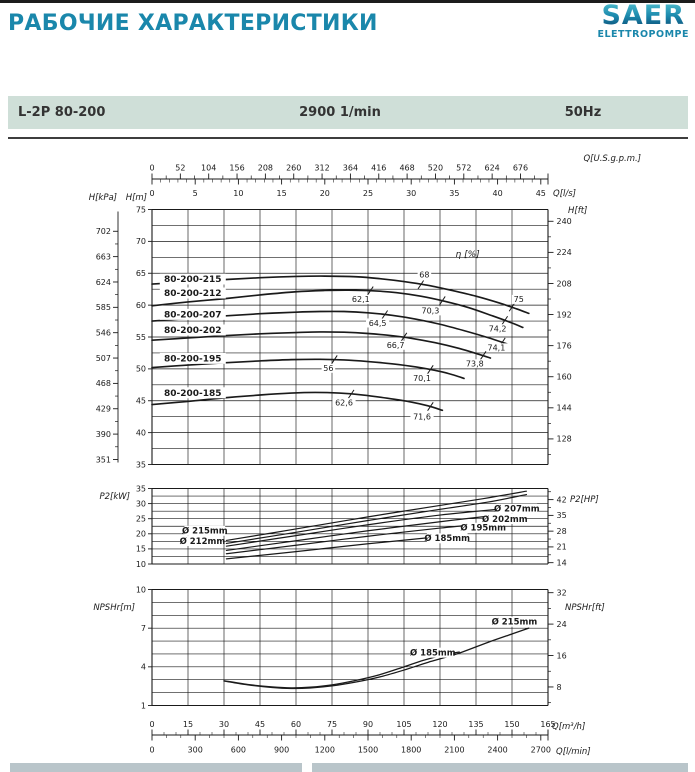 The image size is (695, 772). What do you see at coordinates (585, 608) in the screenshot?
I see `svg-text: NPSHr[ft]` at bounding box center [585, 608].